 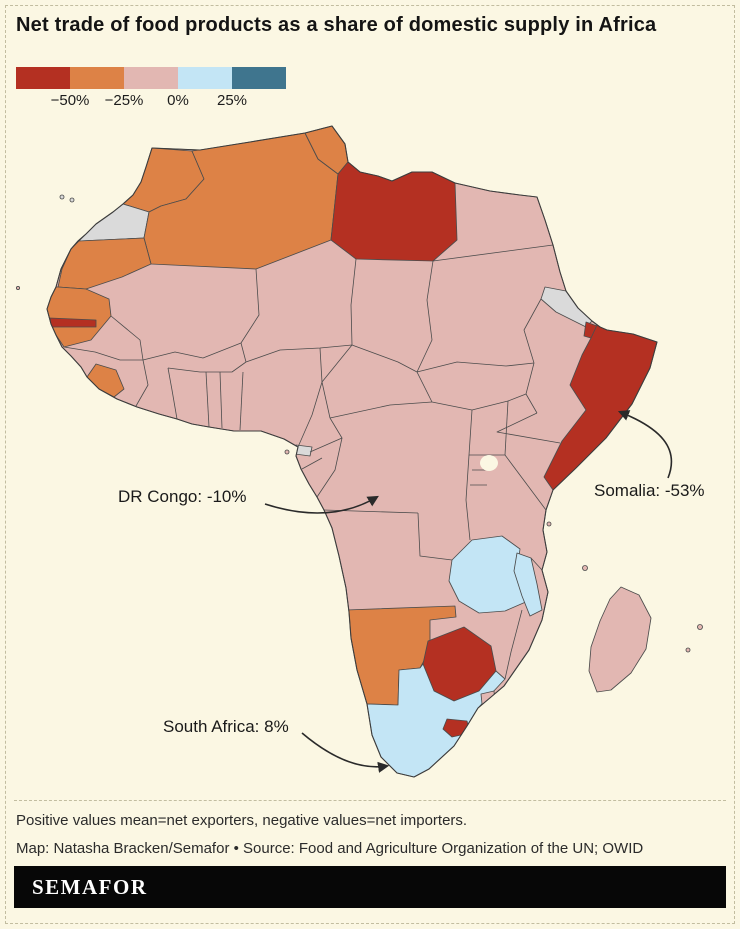 I want to click on annotation-arrow-dr-congo, so click(x=321, y=504).